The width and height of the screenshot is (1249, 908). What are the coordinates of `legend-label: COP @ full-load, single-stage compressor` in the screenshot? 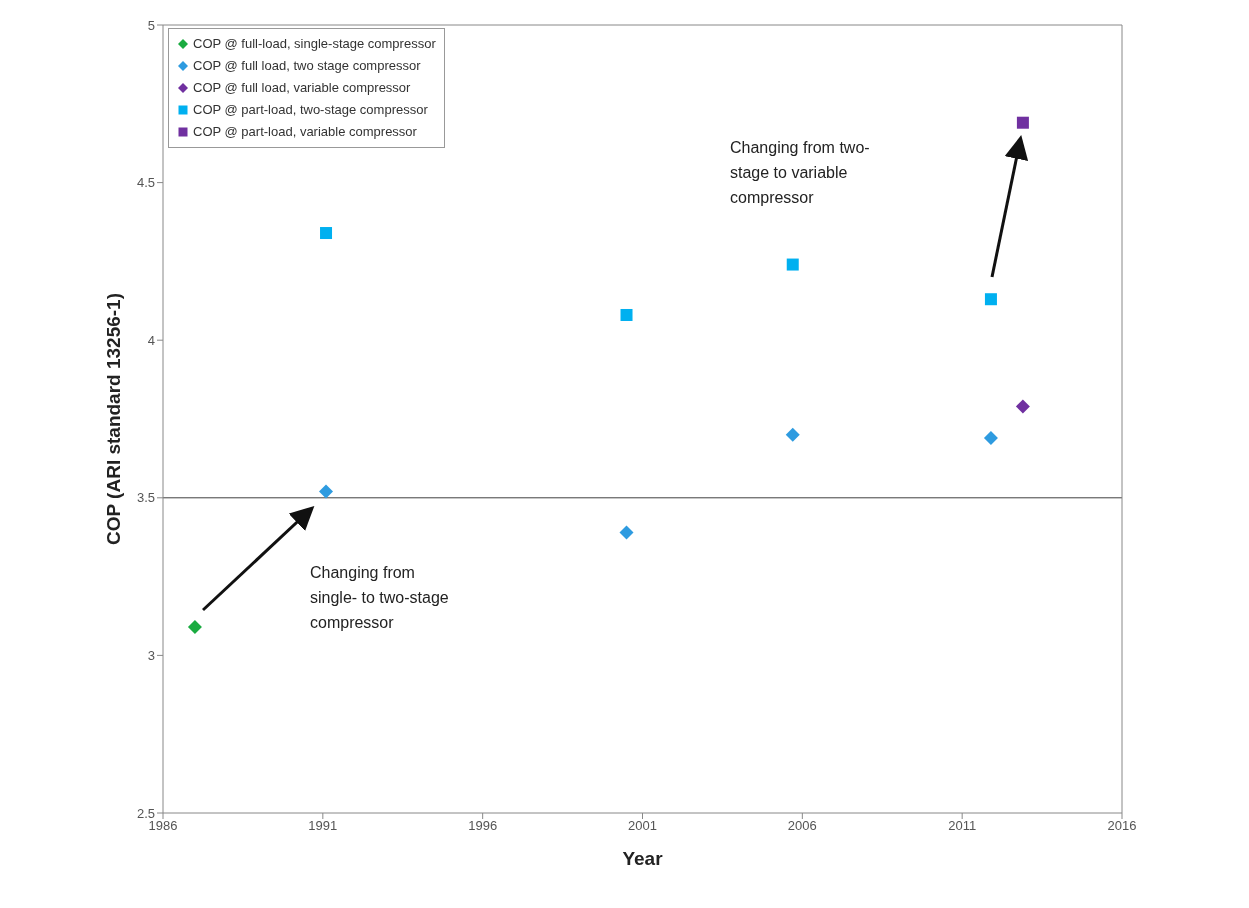 It's located at (314, 44).